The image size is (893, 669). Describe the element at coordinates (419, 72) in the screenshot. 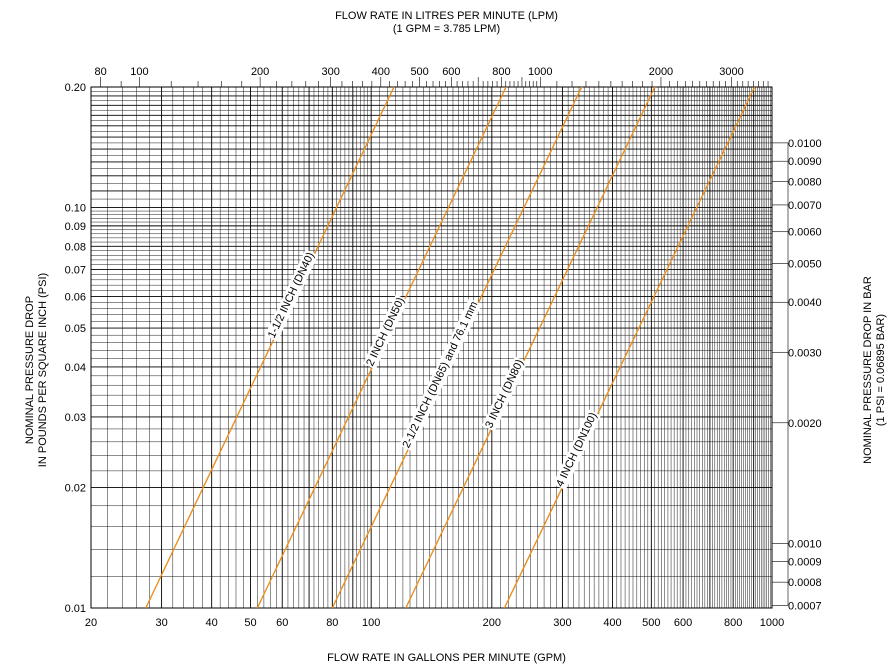

I see `top-axis-tick-label: 500` at that location.